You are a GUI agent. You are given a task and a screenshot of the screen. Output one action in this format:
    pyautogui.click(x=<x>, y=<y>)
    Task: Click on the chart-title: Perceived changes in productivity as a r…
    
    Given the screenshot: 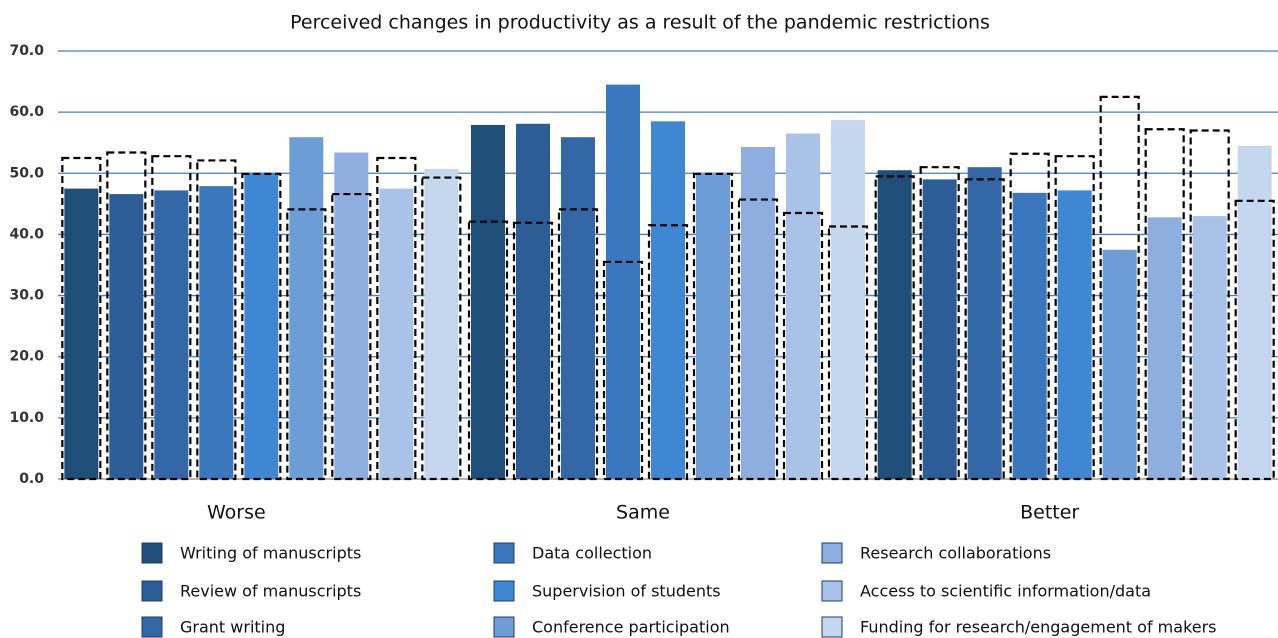 What is the action you would take?
    pyautogui.click(x=640, y=23)
    